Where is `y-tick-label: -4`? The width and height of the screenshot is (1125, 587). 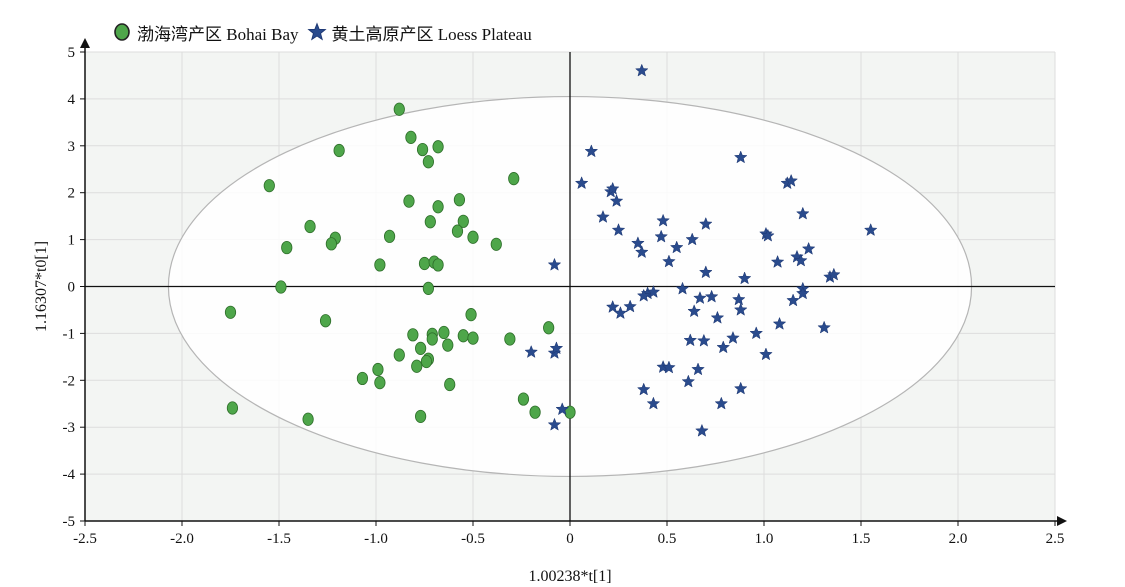 y-tick-label: -4 is located at coordinates (69, 475).